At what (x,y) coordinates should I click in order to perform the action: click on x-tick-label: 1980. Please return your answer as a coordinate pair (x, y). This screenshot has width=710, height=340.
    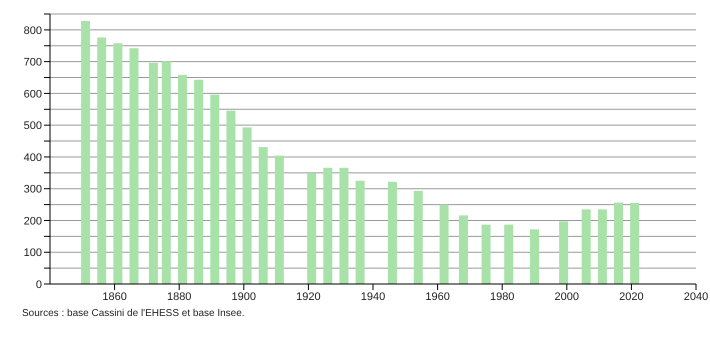
    Looking at the image, I should click on (502, 296).